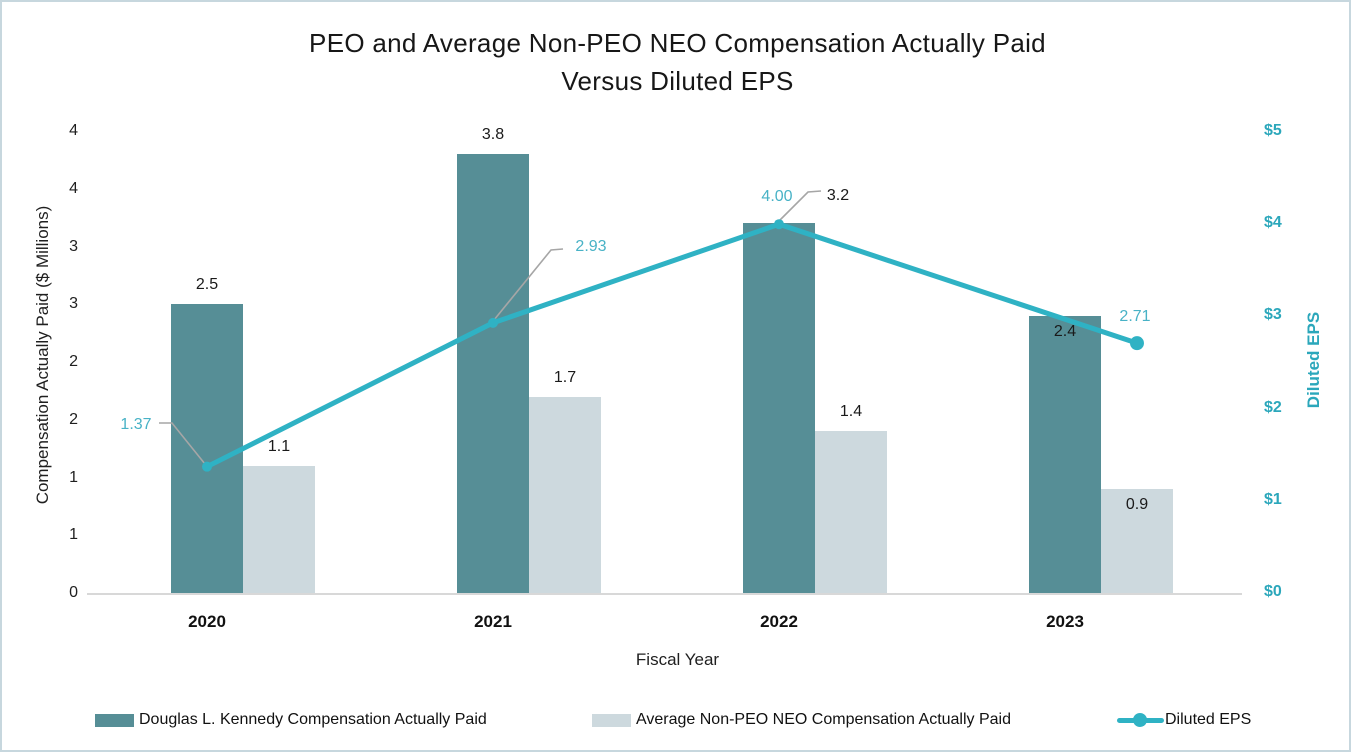 The image size is (1351, 752). I want to click on bar-neo-2022, so click(851, 512).